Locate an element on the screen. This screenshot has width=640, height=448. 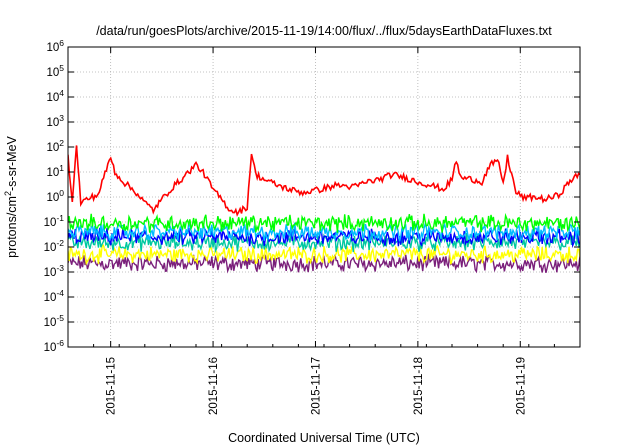
y-tick-label: 10⁻⁶ is located at coordinates (54, 346).